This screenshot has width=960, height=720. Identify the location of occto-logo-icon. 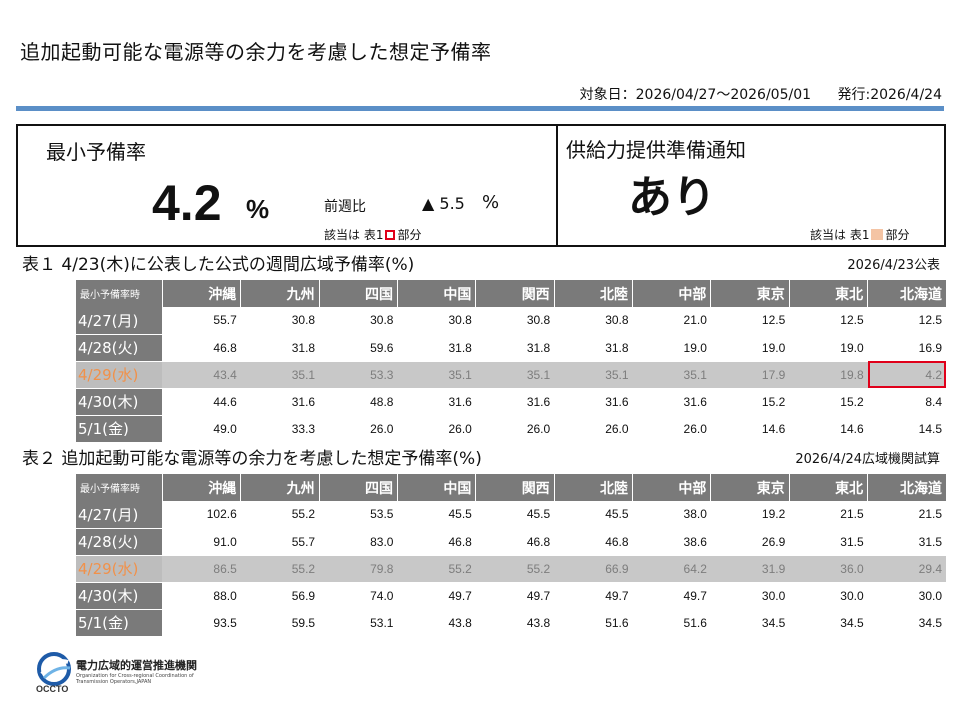
(54, 669).